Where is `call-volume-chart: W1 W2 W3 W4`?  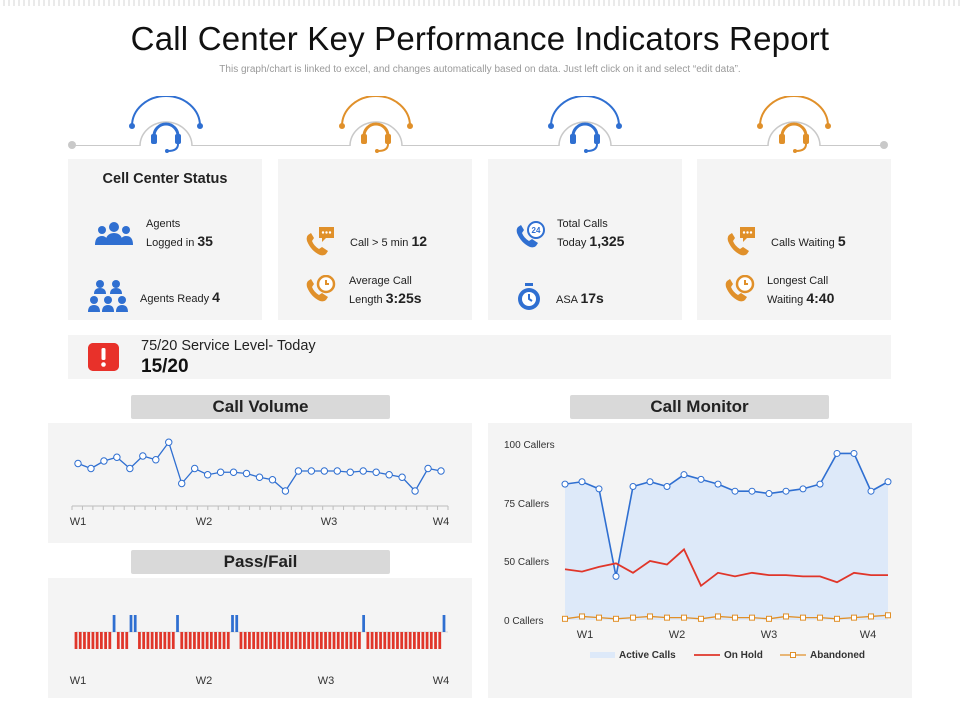 call-volume-chart: W1 W2 W3 W4 is located at coordinates (260, 483).